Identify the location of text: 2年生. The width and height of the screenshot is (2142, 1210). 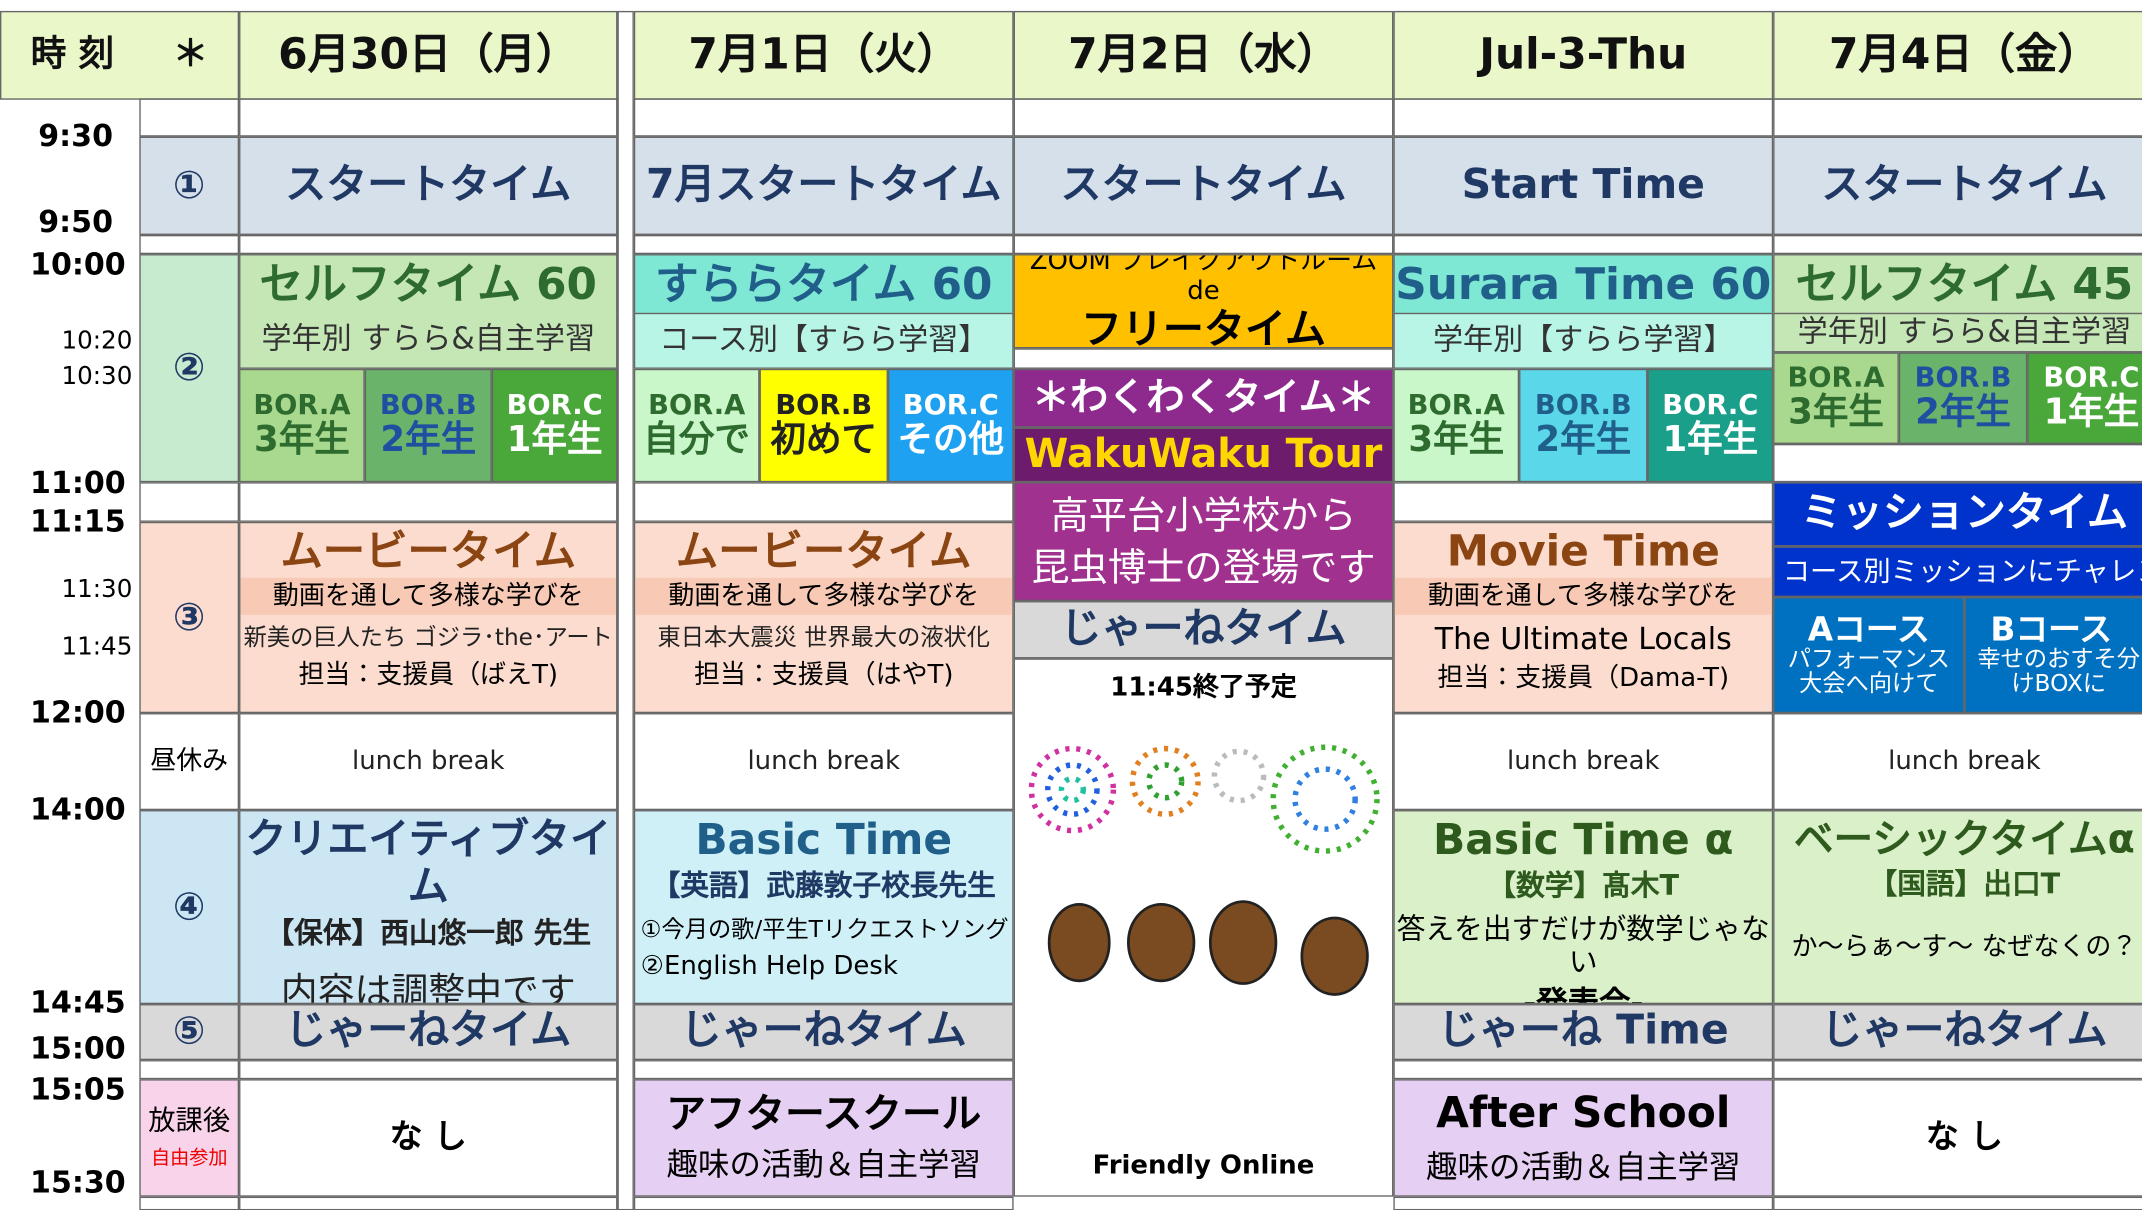
(1963, 413).